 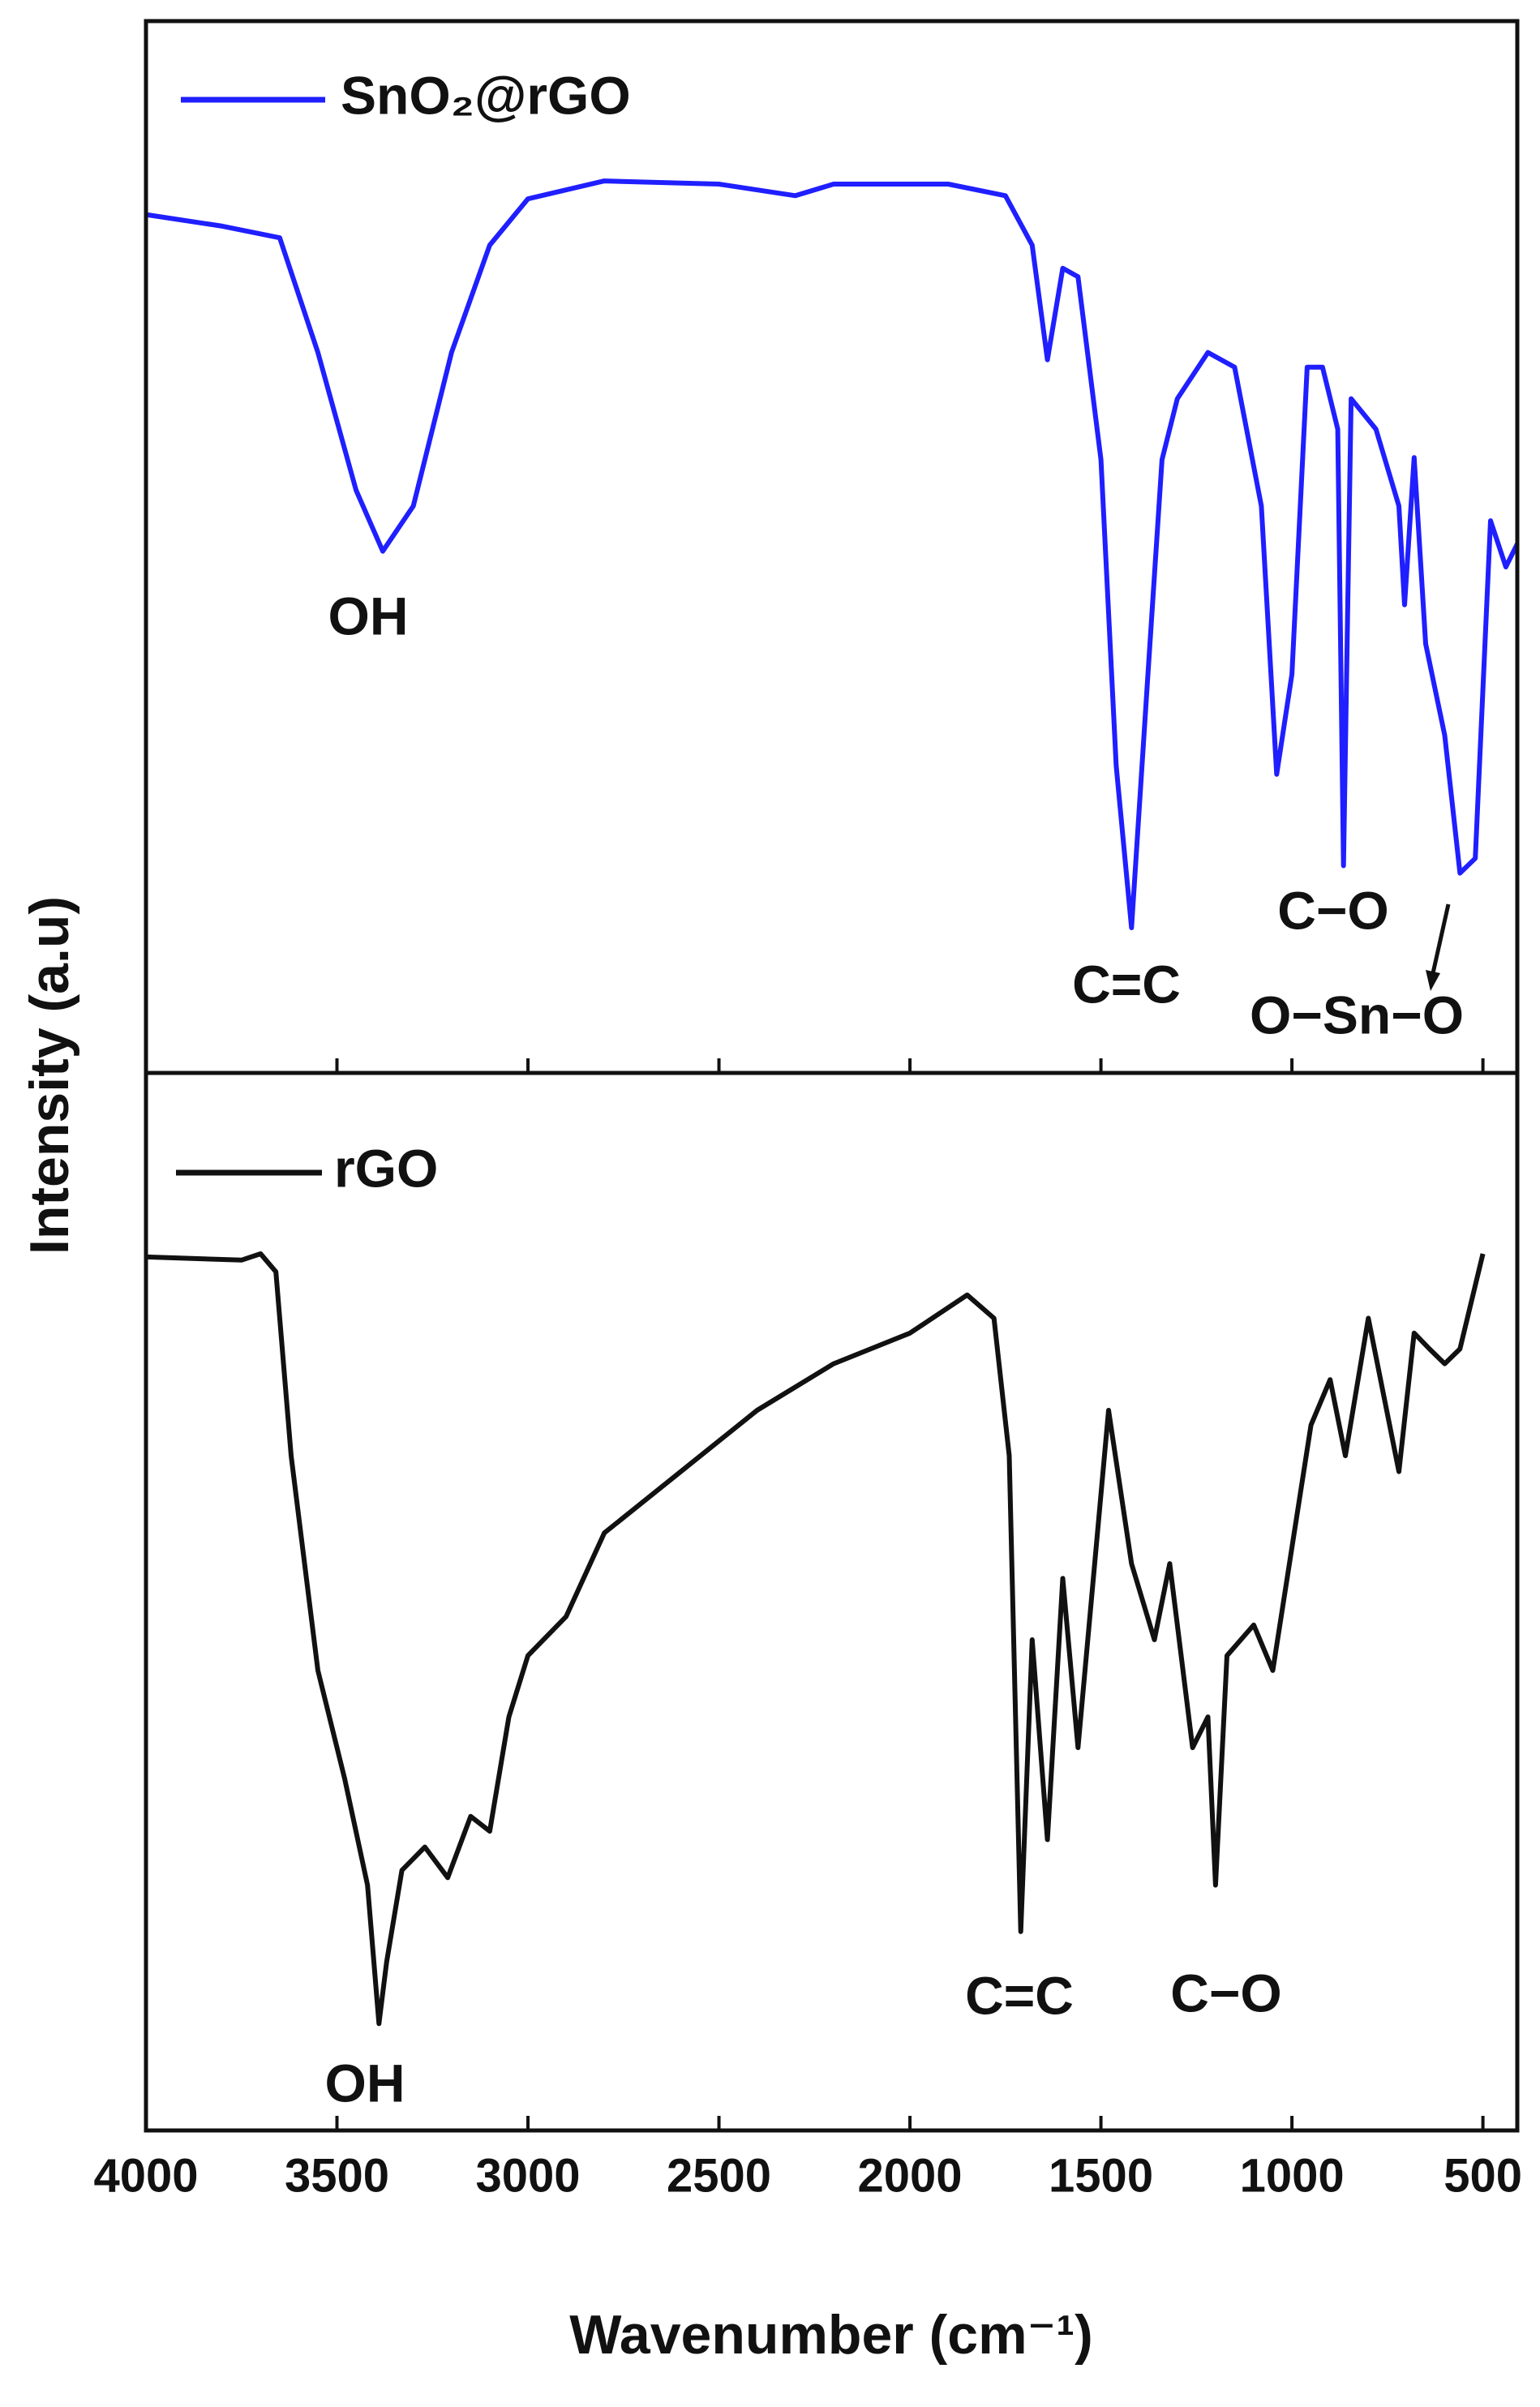 I want to click on annotation: O−Sn−O, so click(x=1357, y=1015).